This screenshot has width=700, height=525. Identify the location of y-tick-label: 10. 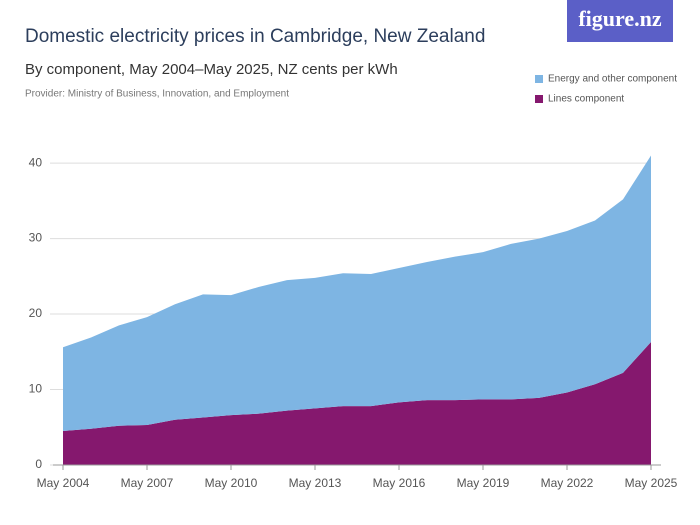
(36, 389).